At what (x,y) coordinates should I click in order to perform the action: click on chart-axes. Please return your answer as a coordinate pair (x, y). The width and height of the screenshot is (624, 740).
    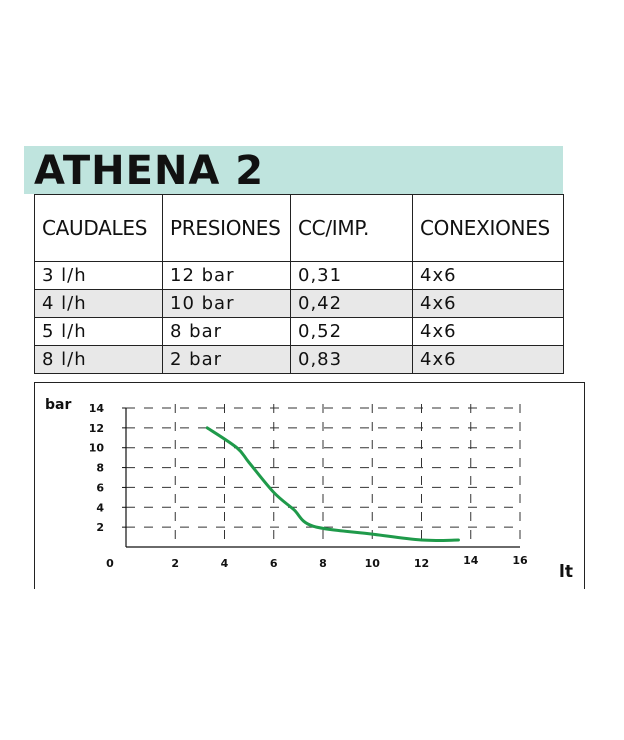
    Looking at the image, I should click on (322, 478).